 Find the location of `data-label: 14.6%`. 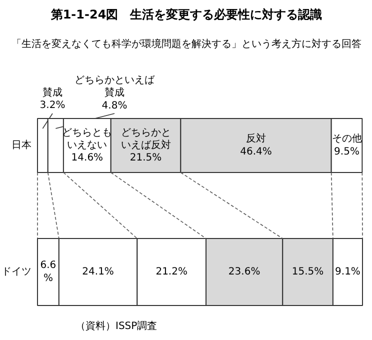

data-label: 14.6% is located at coordinates (87, 158).